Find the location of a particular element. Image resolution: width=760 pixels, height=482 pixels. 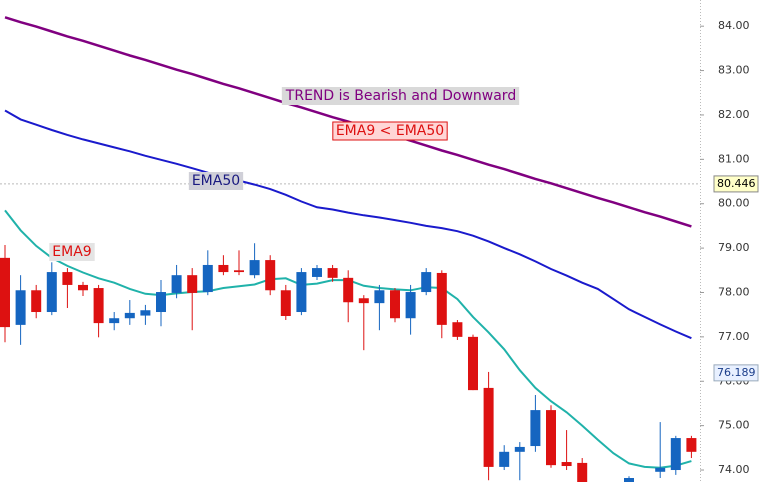

y-tick-label: 77.00 is located at coordinates (734, 336).